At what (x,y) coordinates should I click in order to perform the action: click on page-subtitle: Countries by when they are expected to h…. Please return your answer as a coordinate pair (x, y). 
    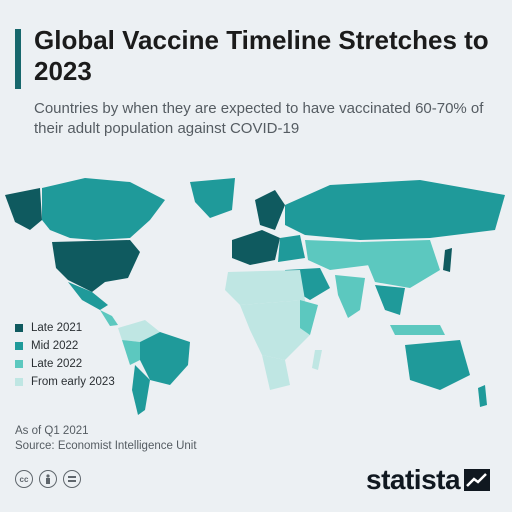
    Looking at the image, I should click on (259, 118).